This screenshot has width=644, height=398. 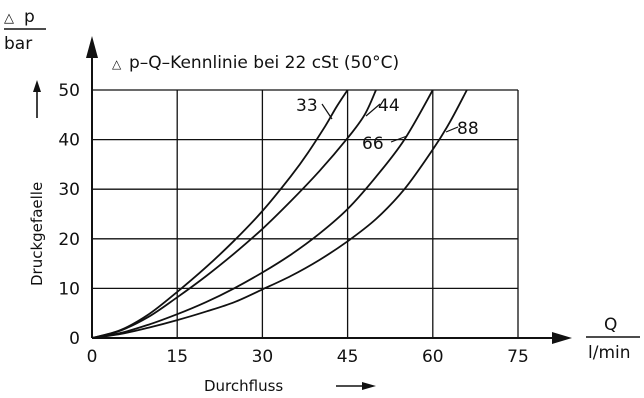 What do you see at coordinates (69, 240) in the screenshot?
I see `y-tick-label: 20` at bounding box center [69, 240].